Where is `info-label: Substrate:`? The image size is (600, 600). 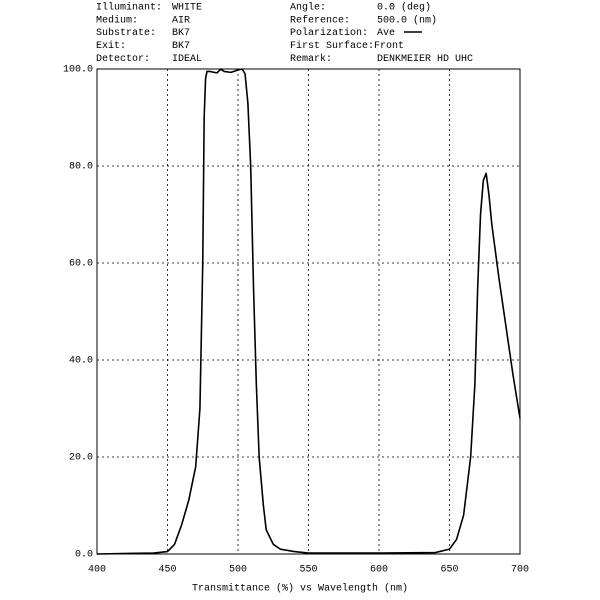
info-label: Substrate: is located at coordinates (126, 33).